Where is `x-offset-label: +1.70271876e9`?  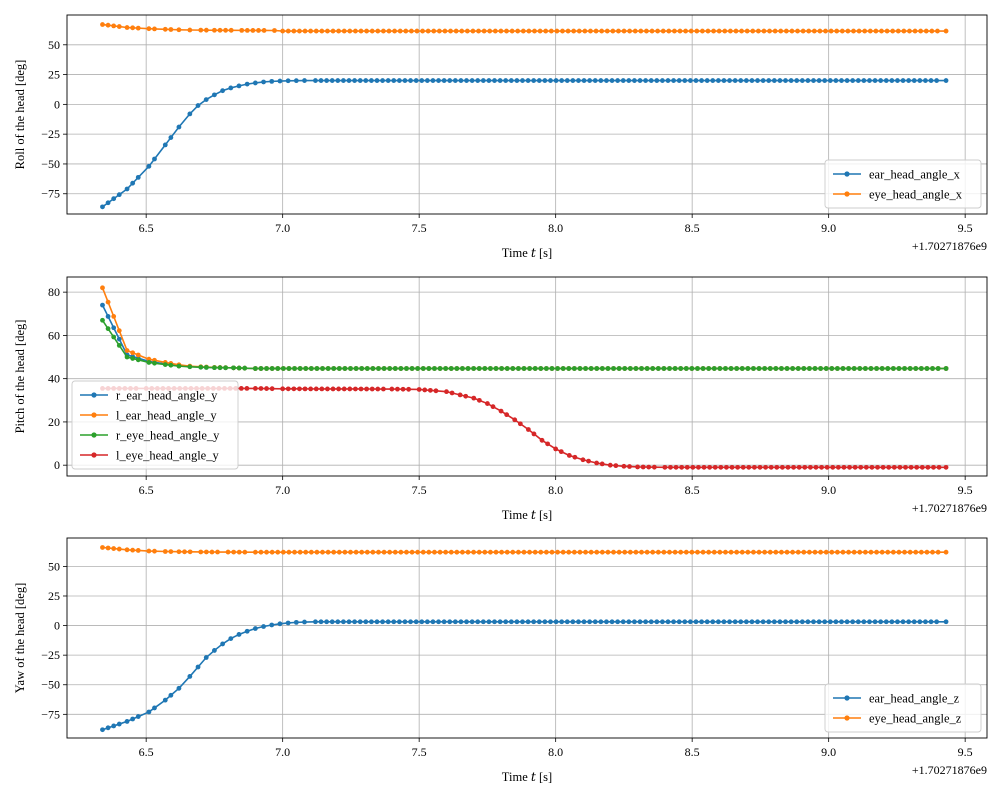 x-offset-label: +1.70271876e9 is located at coordinates (949, 770).